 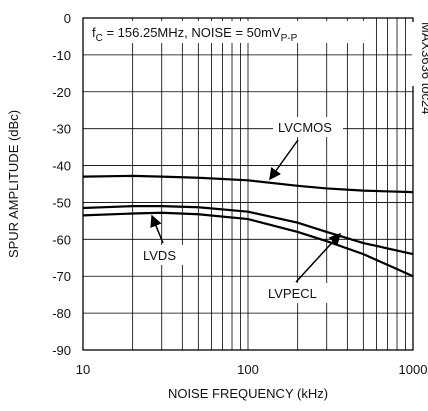 I want to click on x-tick-label: 1000, so click(x=413, y=369).